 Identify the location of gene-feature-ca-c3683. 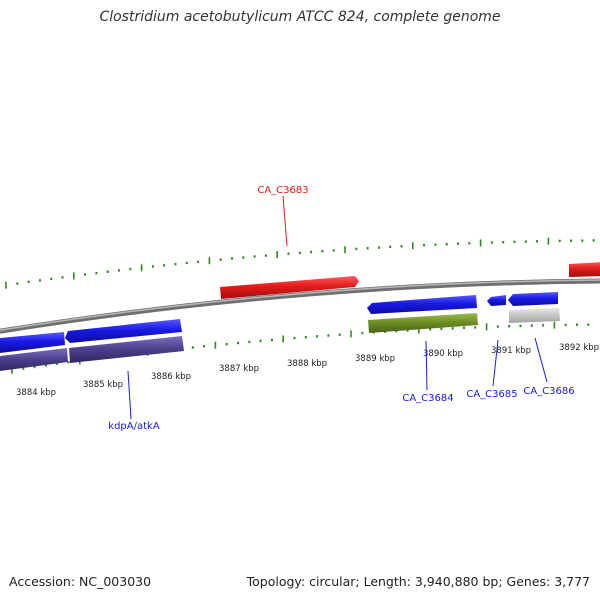
(289, 287).